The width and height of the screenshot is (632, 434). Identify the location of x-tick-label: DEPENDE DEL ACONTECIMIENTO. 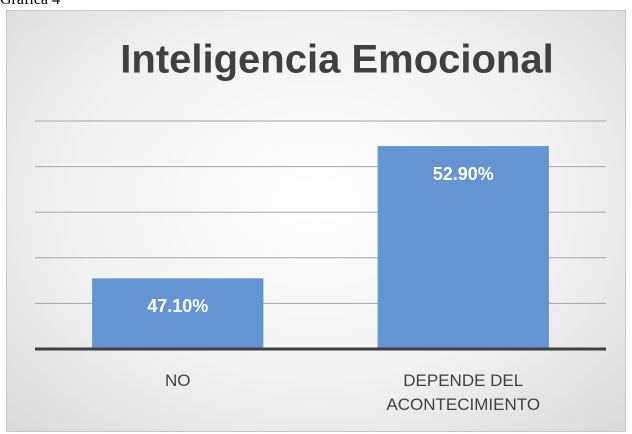
(463, 392).